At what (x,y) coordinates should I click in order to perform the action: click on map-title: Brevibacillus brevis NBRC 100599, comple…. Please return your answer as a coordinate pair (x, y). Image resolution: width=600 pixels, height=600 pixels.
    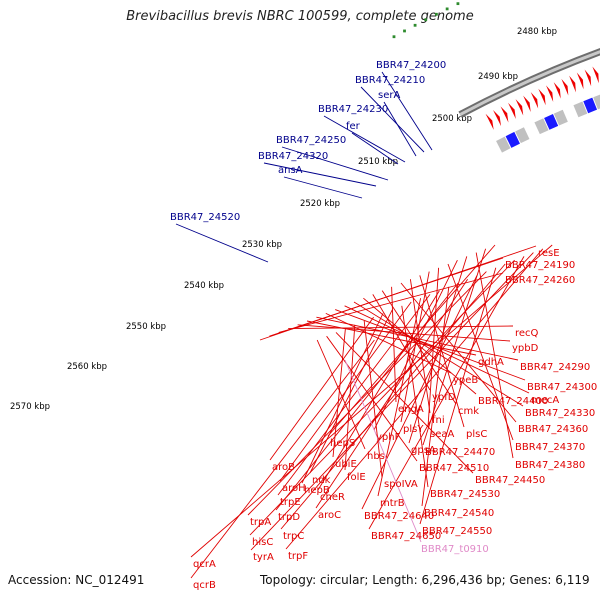
    Looking at the image, I should click on (300, 16).